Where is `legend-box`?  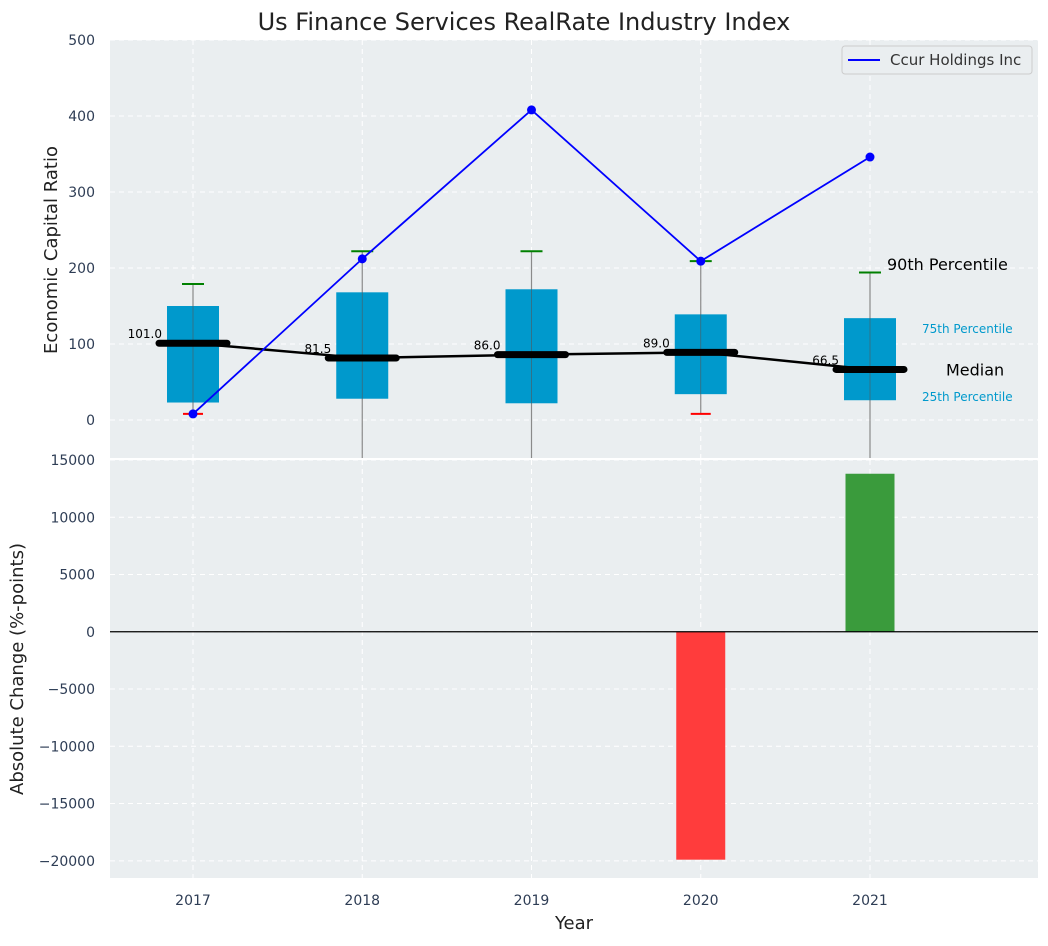 legend-box is located at coordinates (937, 60).